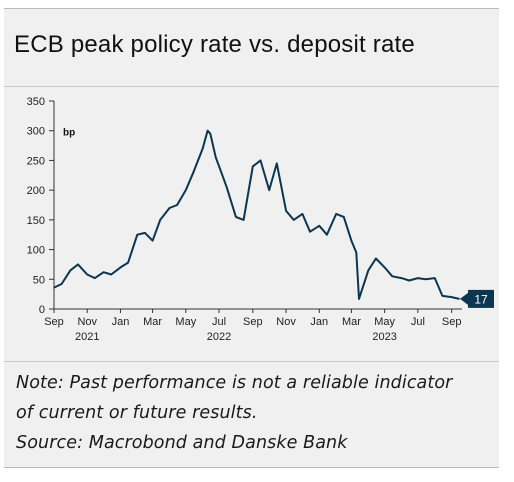  Describe the element at coordinates (69, 133) in the screenshot. I see `y-unit-label: bp` at that location.